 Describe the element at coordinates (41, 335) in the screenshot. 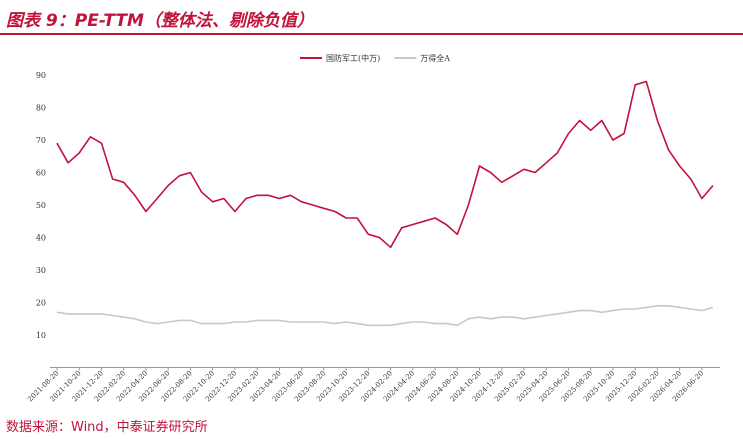

I see `y-tick-label: 10` at that location.